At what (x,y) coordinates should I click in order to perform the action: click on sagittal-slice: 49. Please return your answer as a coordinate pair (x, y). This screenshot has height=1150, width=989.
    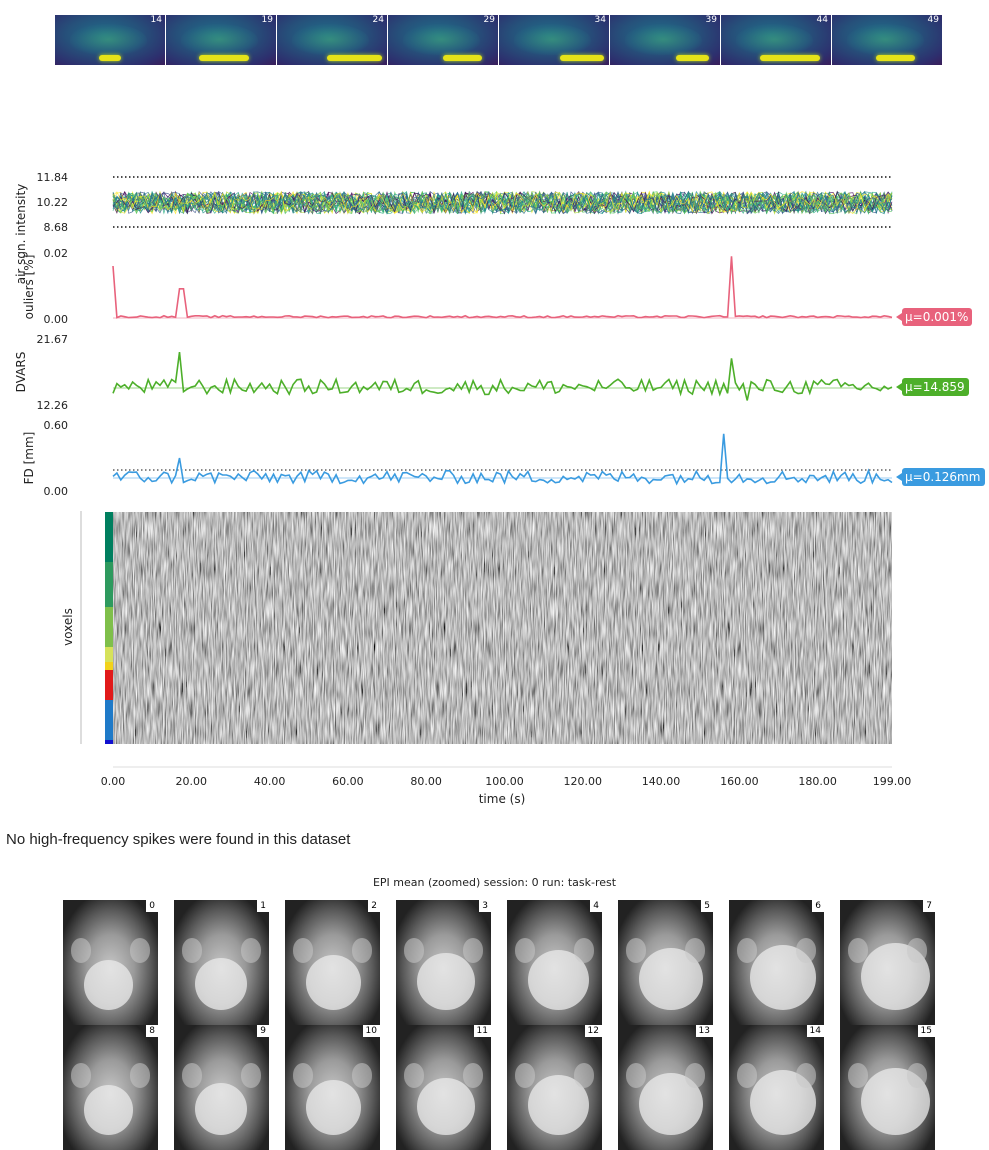
    Looking at the image, I should click on (887, 40).